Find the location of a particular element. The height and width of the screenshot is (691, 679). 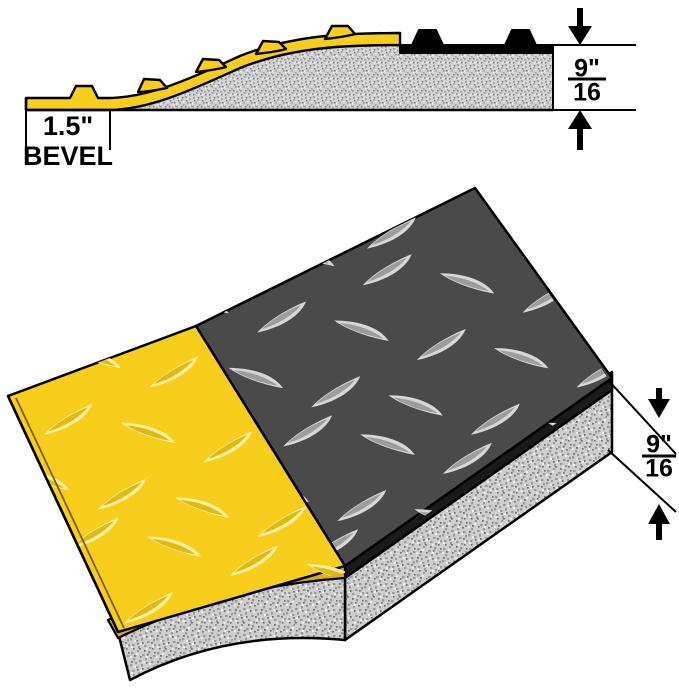

yellow-left-edge-outline is located at coordinates (63, 514).